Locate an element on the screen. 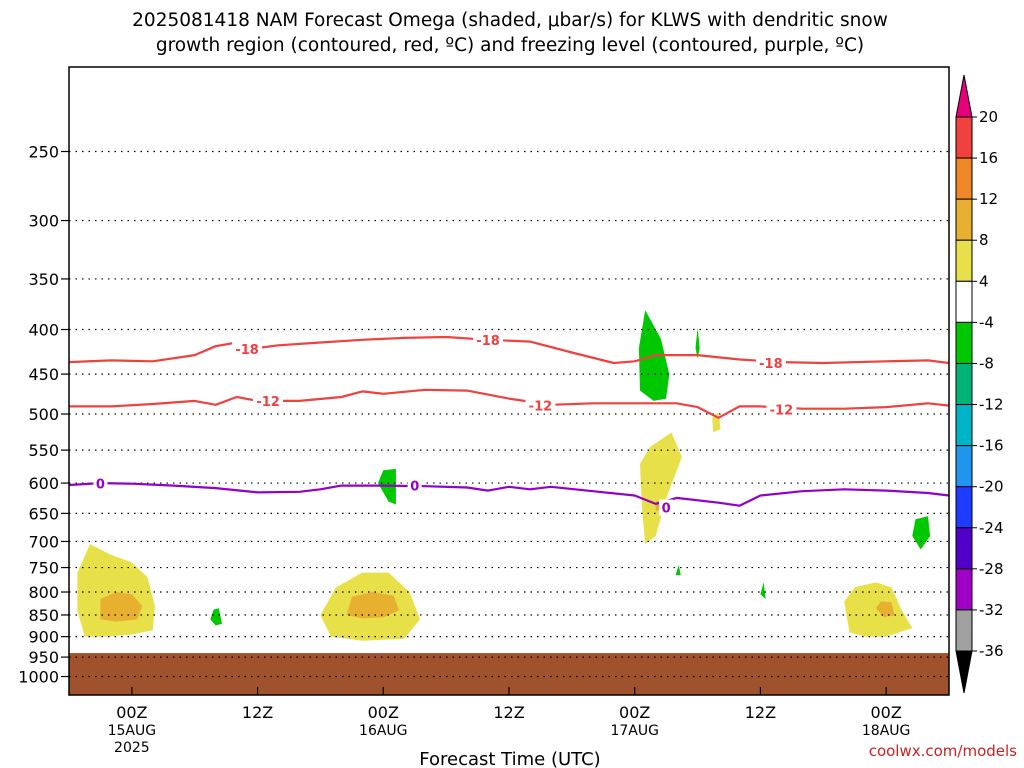  y-tick-label: 850 is located at coordinates (43, 615).